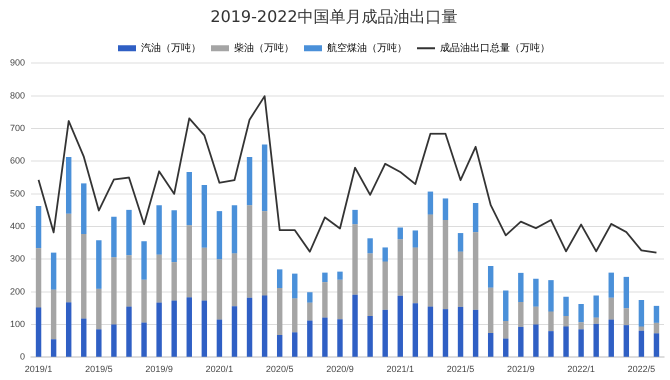 Image resolution: width=670 pixels, height=380 pixels. I want to click on y-tick-label: 100, so click(18, 324).